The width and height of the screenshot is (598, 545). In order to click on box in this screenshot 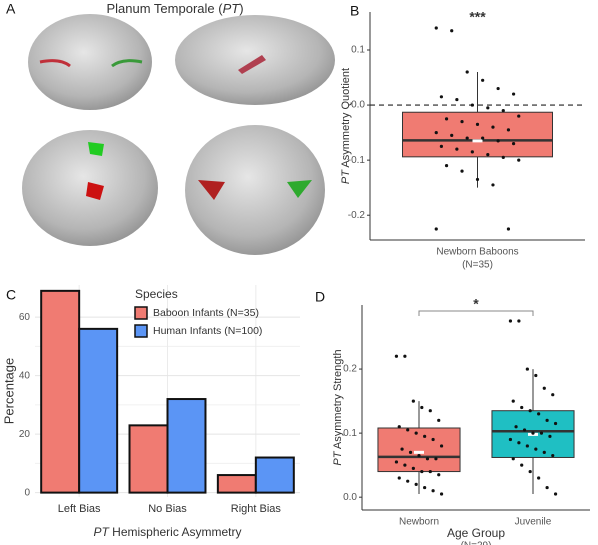, I will do `click(419, 450)`.